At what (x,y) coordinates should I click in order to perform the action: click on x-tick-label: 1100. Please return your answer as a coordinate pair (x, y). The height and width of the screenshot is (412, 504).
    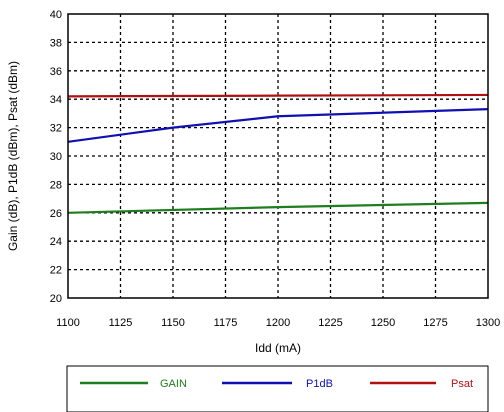
    Looking at the image, I should click on (68, 323).